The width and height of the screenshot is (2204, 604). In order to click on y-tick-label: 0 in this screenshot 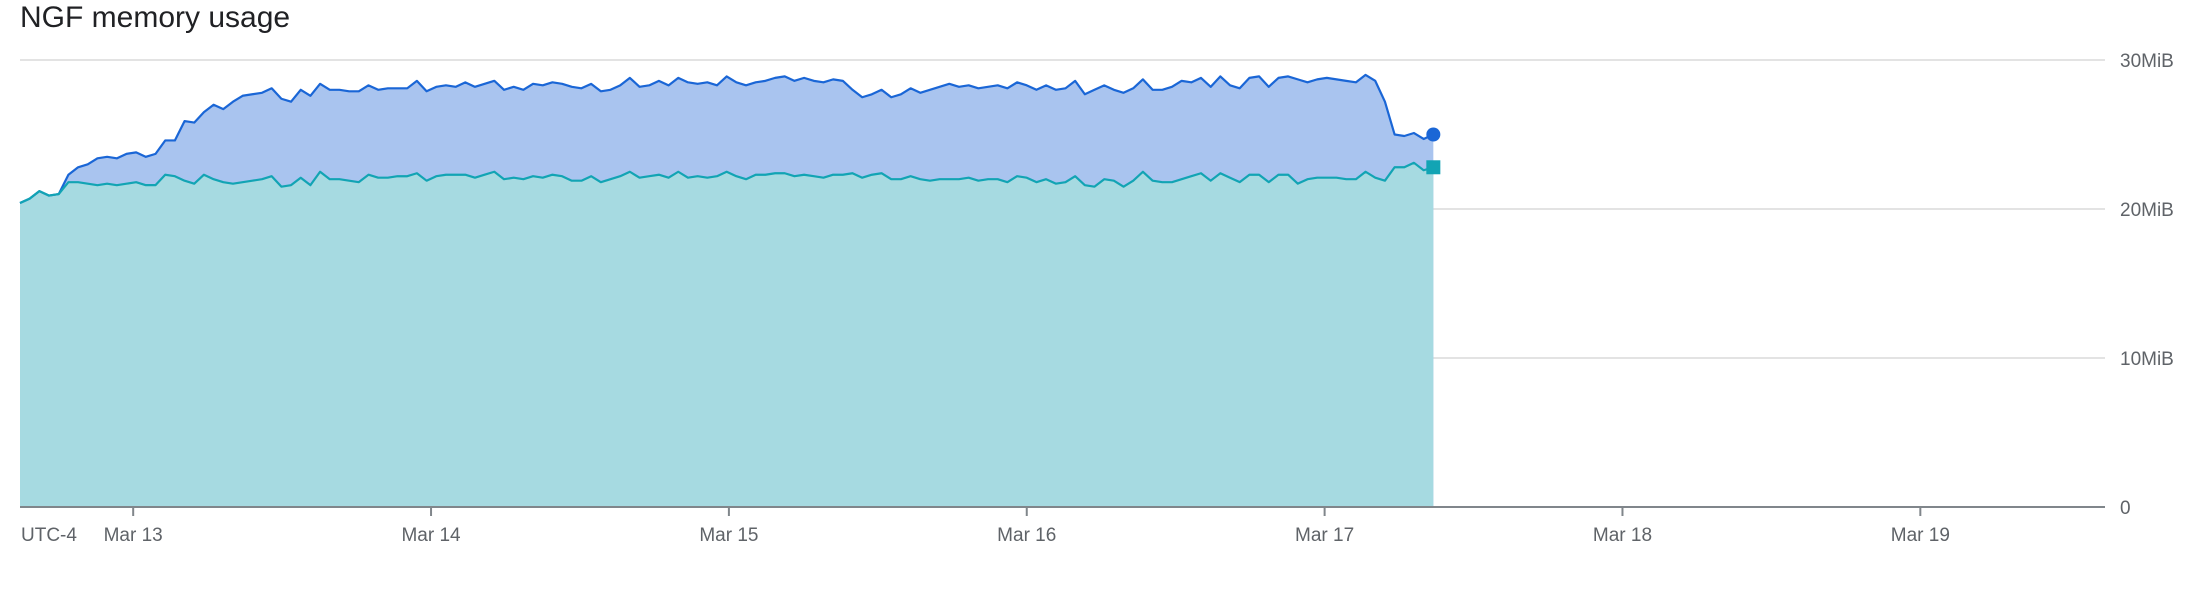, I will do `click(2125, 508)`.